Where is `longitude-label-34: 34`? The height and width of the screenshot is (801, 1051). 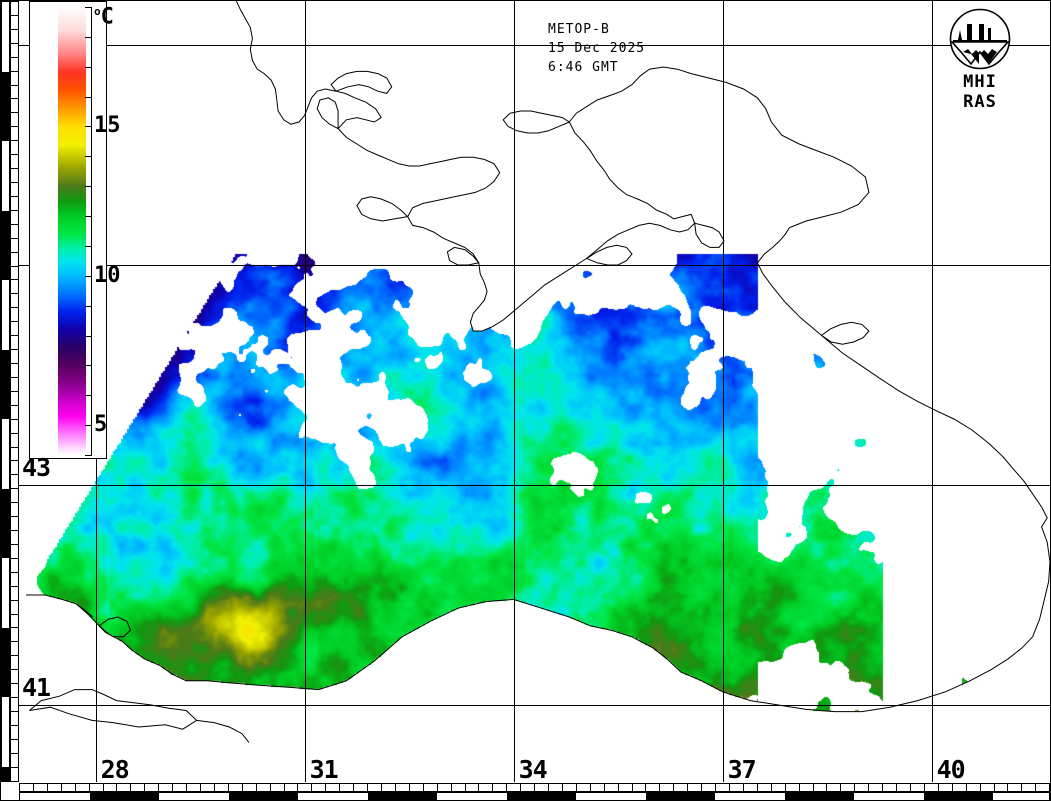 longitude-label-34: 34 is located at coordinates (533, 769).